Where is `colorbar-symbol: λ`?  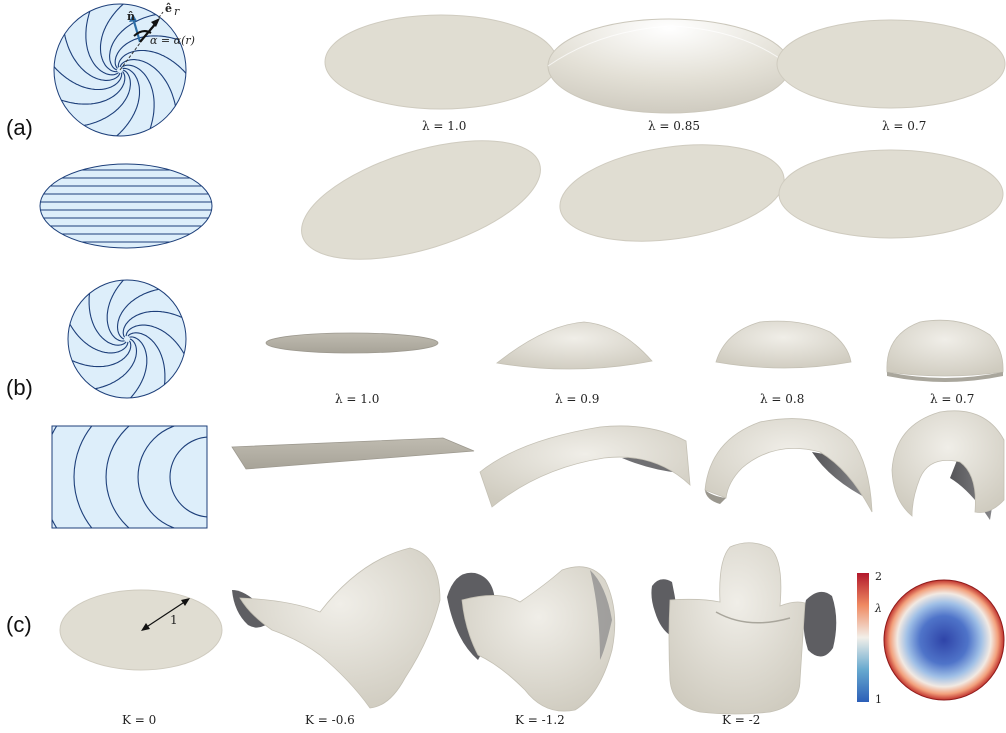 colorbar-symbol: λ is located at coordinates (878, 608).